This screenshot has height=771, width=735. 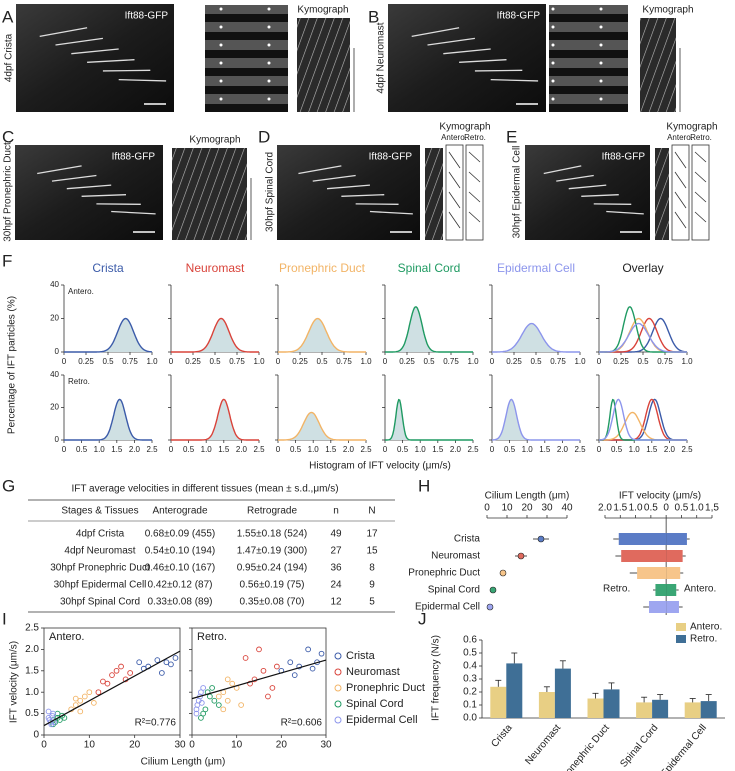 What do you see at coordinates (7, 260) in the screenshot?
I see `panel-letter: F` at bounding box center [7, 260].